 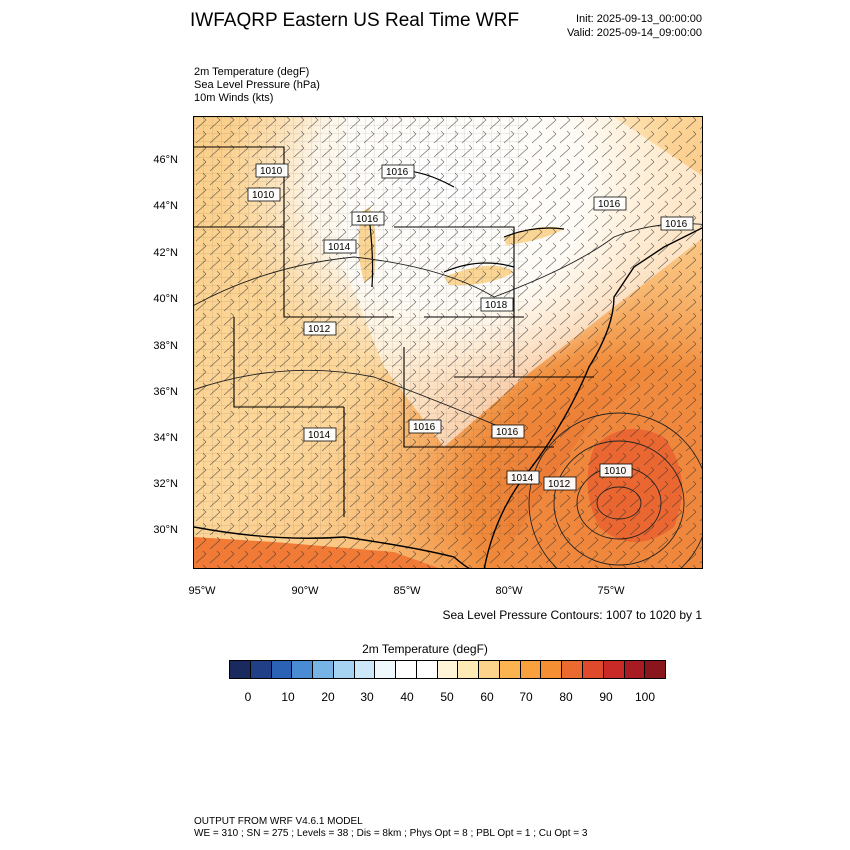 What do you see at coordinates (328, 697) in the screenshot?
I see `colorbar-label: 20` at bounding box center [328, 697].